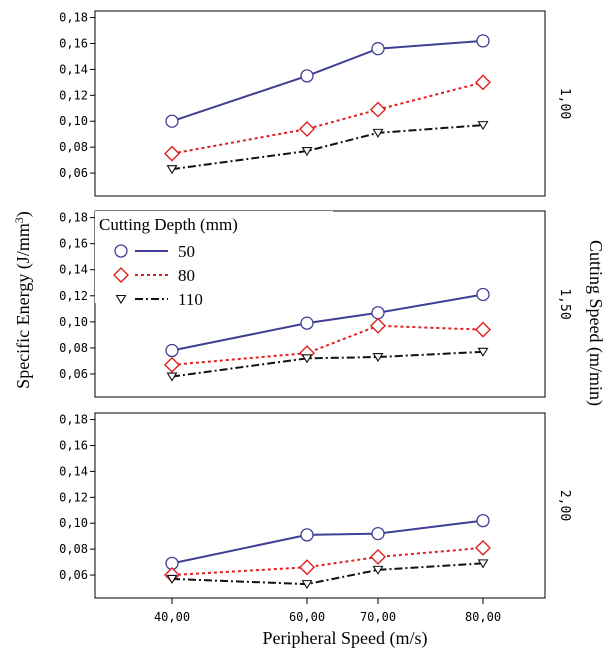 The image size is (613, 655). Describe the element at coordinates (23, 214) in the screenshot. I see `y-axis-title-close: )` at that location.